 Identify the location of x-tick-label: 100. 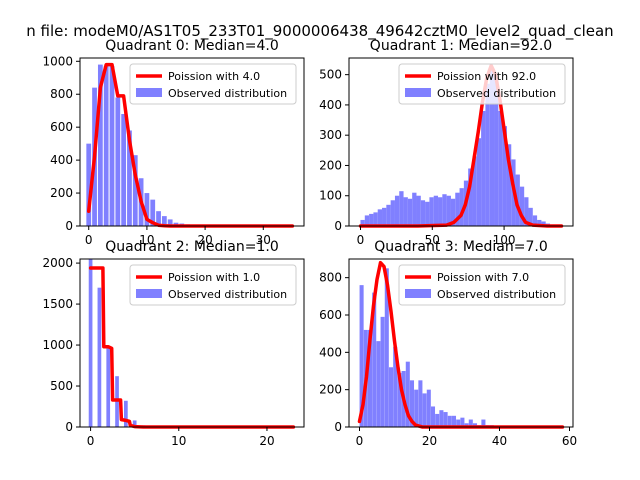
(504, 240).